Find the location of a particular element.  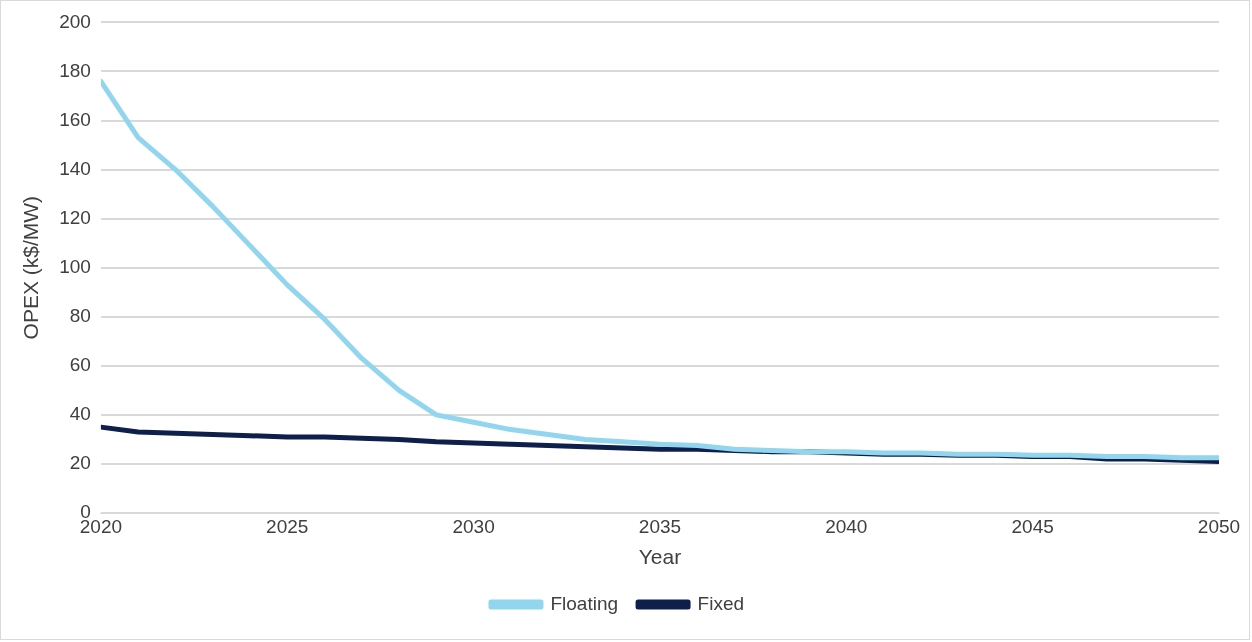

x-tick-label: 2025 is located at coordinates (287, 526).